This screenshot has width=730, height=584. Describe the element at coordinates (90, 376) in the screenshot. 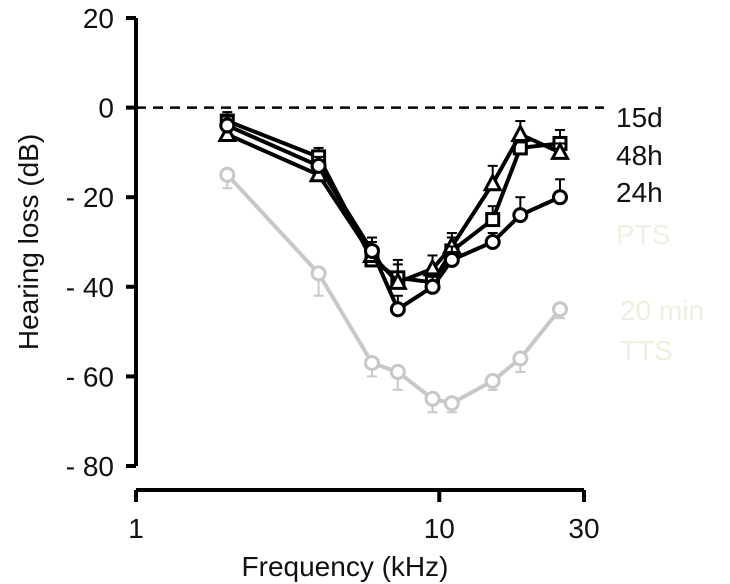

I see `y-tick-label: - 60` at that location.